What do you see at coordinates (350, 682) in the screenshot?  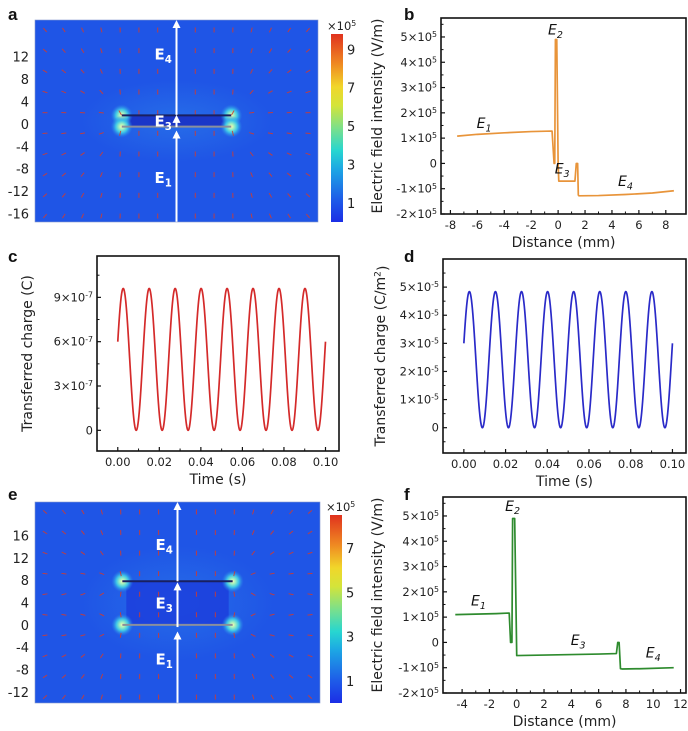 I see `colorbar-tick-label: 1` at bounding box center [350, 682].